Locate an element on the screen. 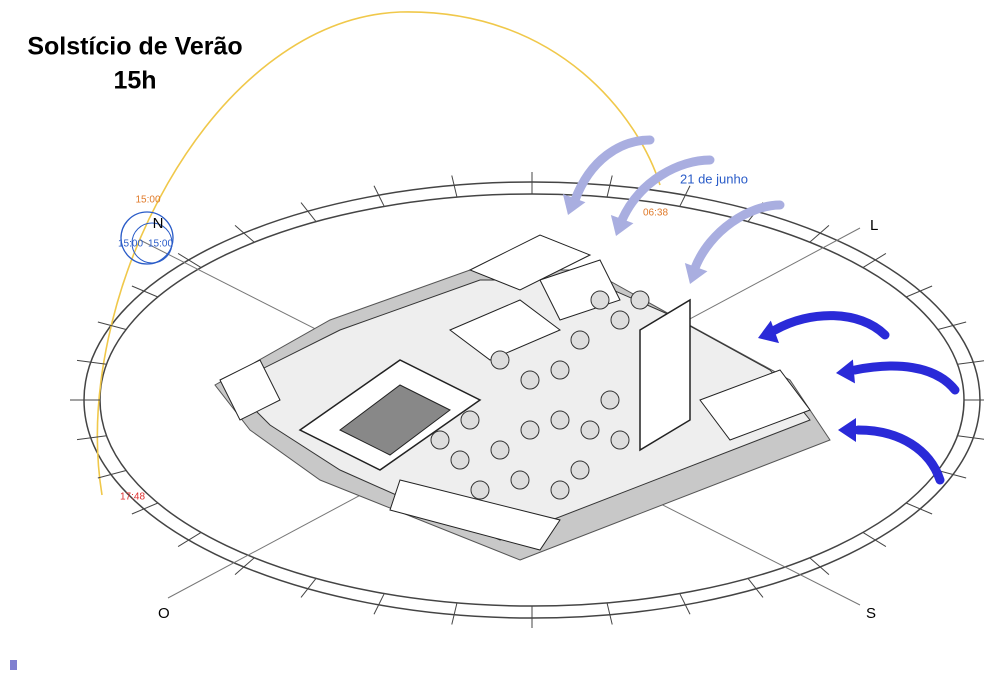  date-label: 21 de junho is located at coordinates (714, 178).